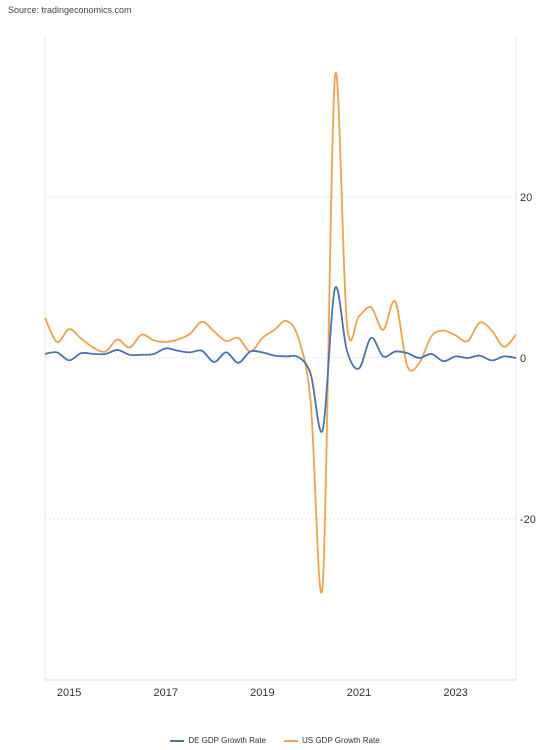 This screenshot has width=550, height=750. I want to click on source-text: Source: tradingeconomics.com, so click(70, 10).